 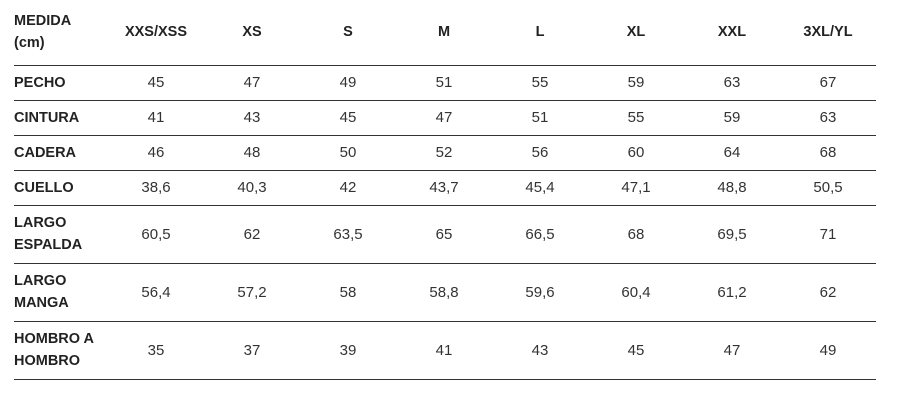 What do you see at coordinates (828, 187) in the screenshot?
I see `measure-value: 50,5` at bounding box center [828, 187].